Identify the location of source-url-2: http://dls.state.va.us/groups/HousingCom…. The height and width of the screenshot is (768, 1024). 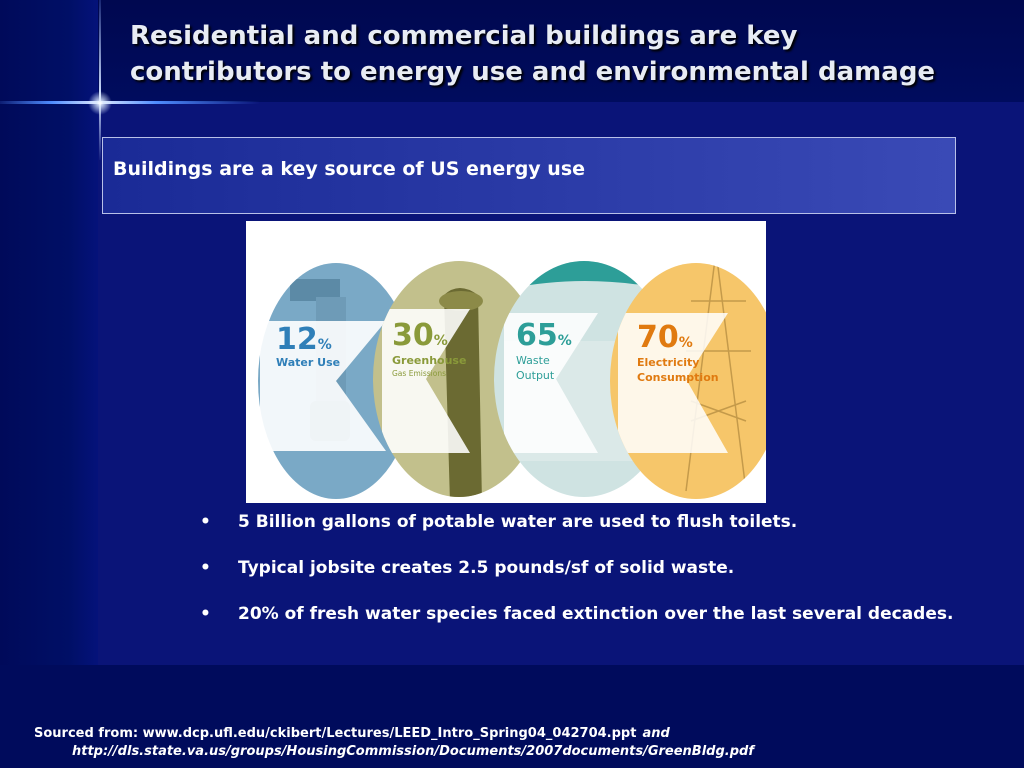
(413, 751).